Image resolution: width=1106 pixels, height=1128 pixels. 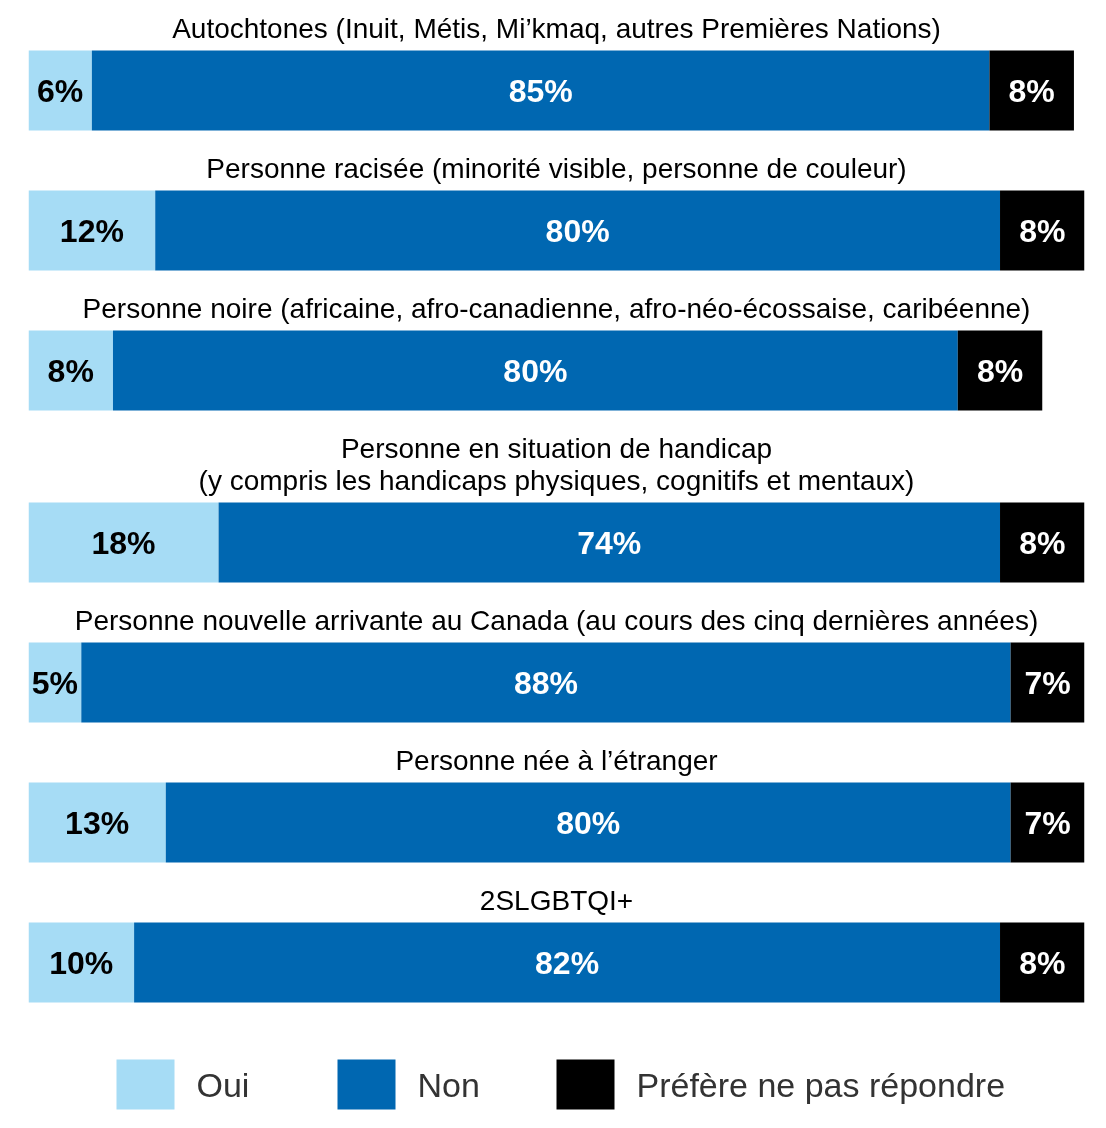 I want to click on y-tick-label: Personne en situation de handicap (y compris les handicaps physiques, cognitifs et mentaux), so click(x=556, y=464).